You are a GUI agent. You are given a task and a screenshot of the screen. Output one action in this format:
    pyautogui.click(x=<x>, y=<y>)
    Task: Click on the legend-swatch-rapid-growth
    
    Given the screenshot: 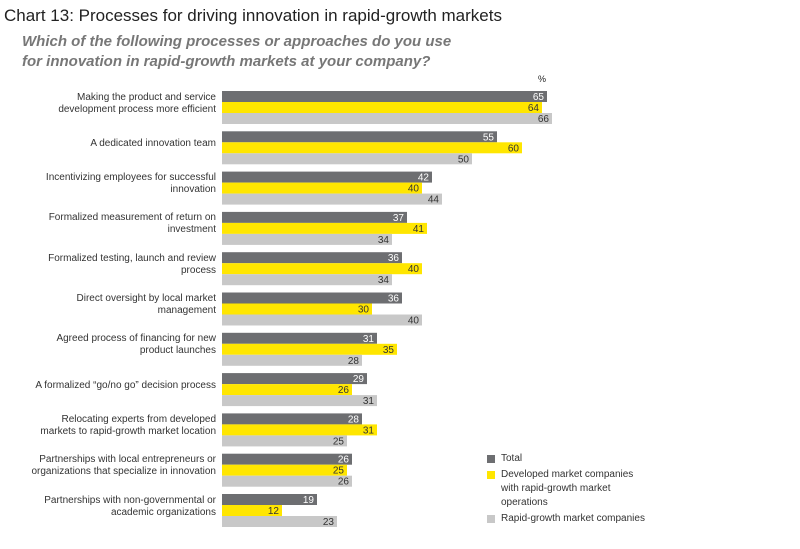 What is the action you would take?
    pyautogui.click(x=491, y=519)
    